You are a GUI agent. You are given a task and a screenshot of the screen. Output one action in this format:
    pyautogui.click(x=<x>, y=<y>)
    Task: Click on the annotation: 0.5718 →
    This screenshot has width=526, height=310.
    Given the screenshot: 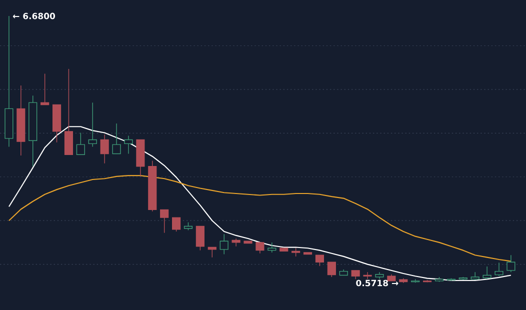 What is the action you would take?
    pyautogui.click(x=377, y=283)
    